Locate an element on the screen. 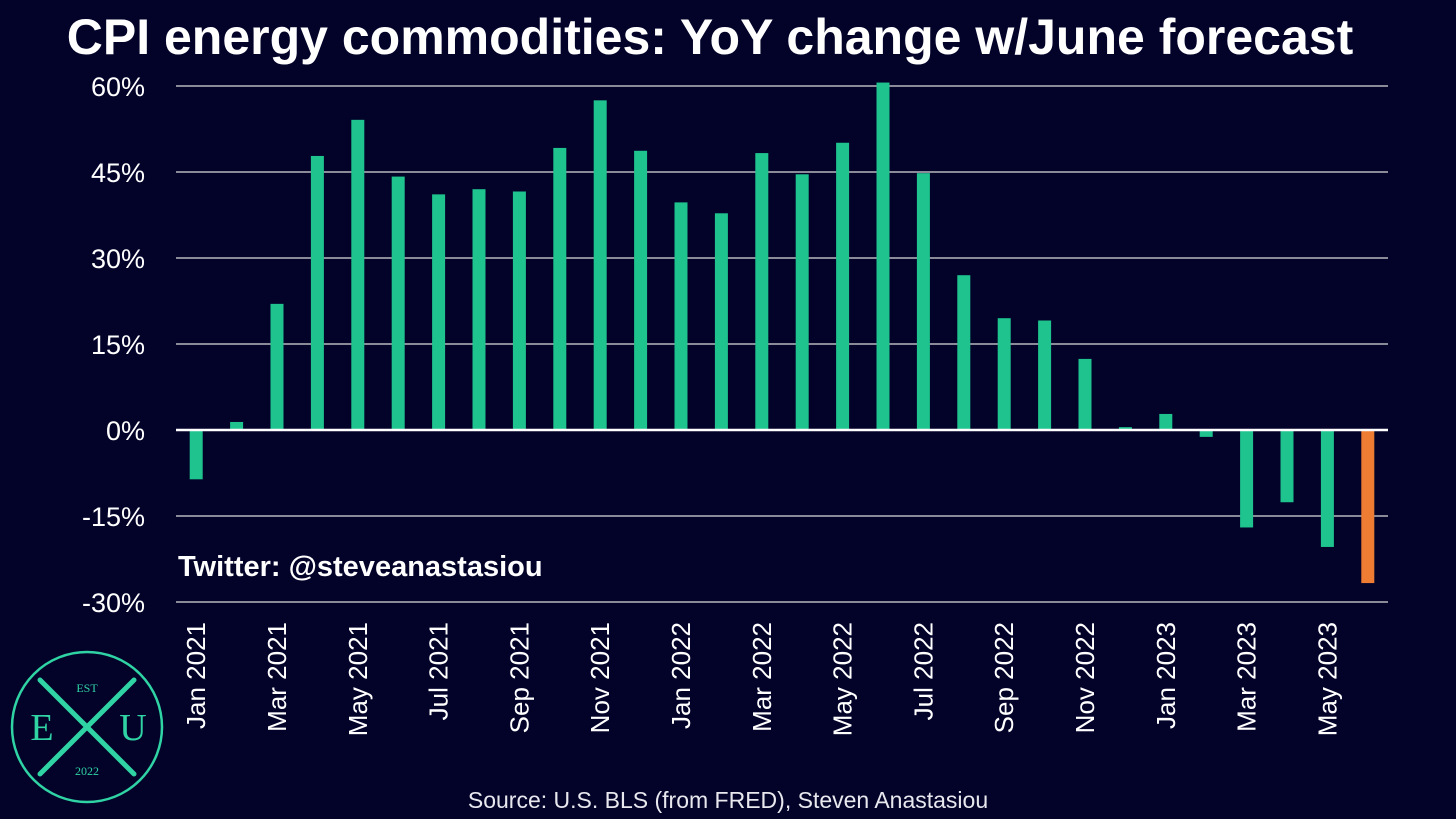 This screenshot has height=819, width=1456. exu-logo: EST E U 2022 is located at coordinates (87, 727).